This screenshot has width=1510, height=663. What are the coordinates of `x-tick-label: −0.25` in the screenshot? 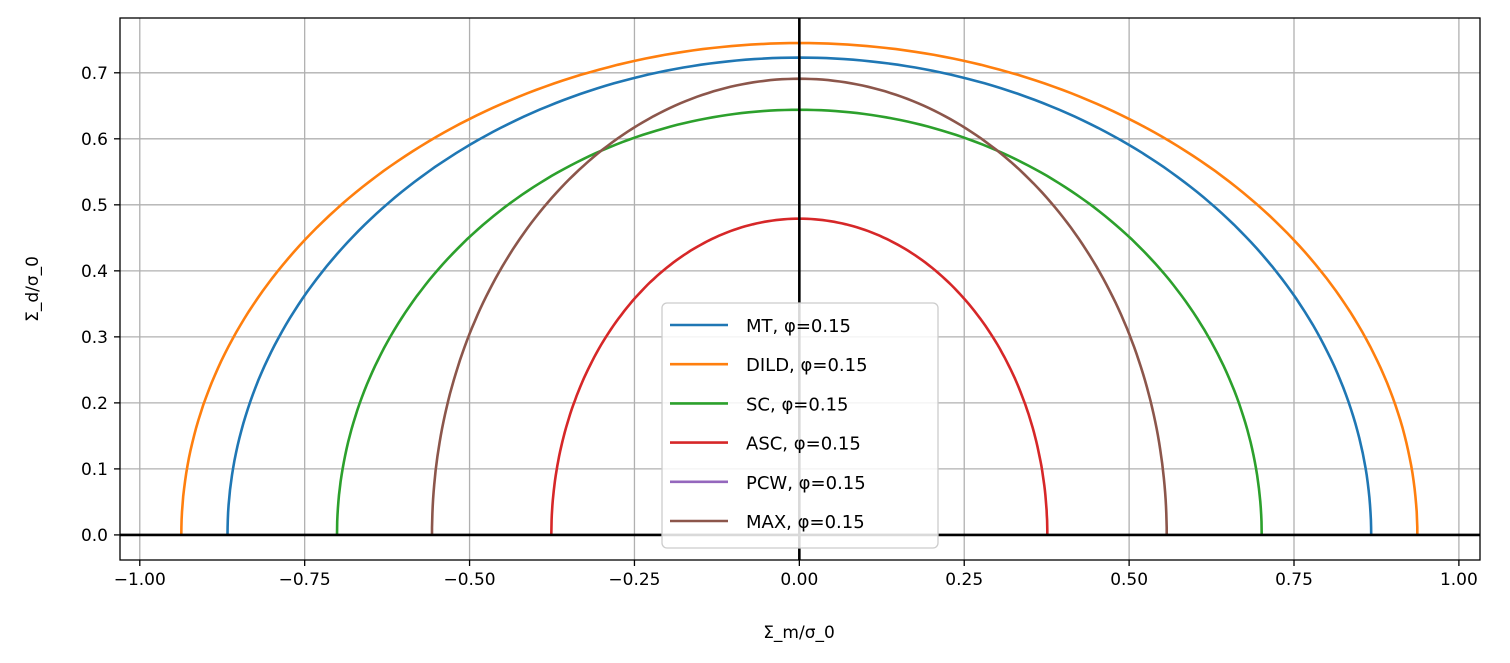 It's located at (634, 580).